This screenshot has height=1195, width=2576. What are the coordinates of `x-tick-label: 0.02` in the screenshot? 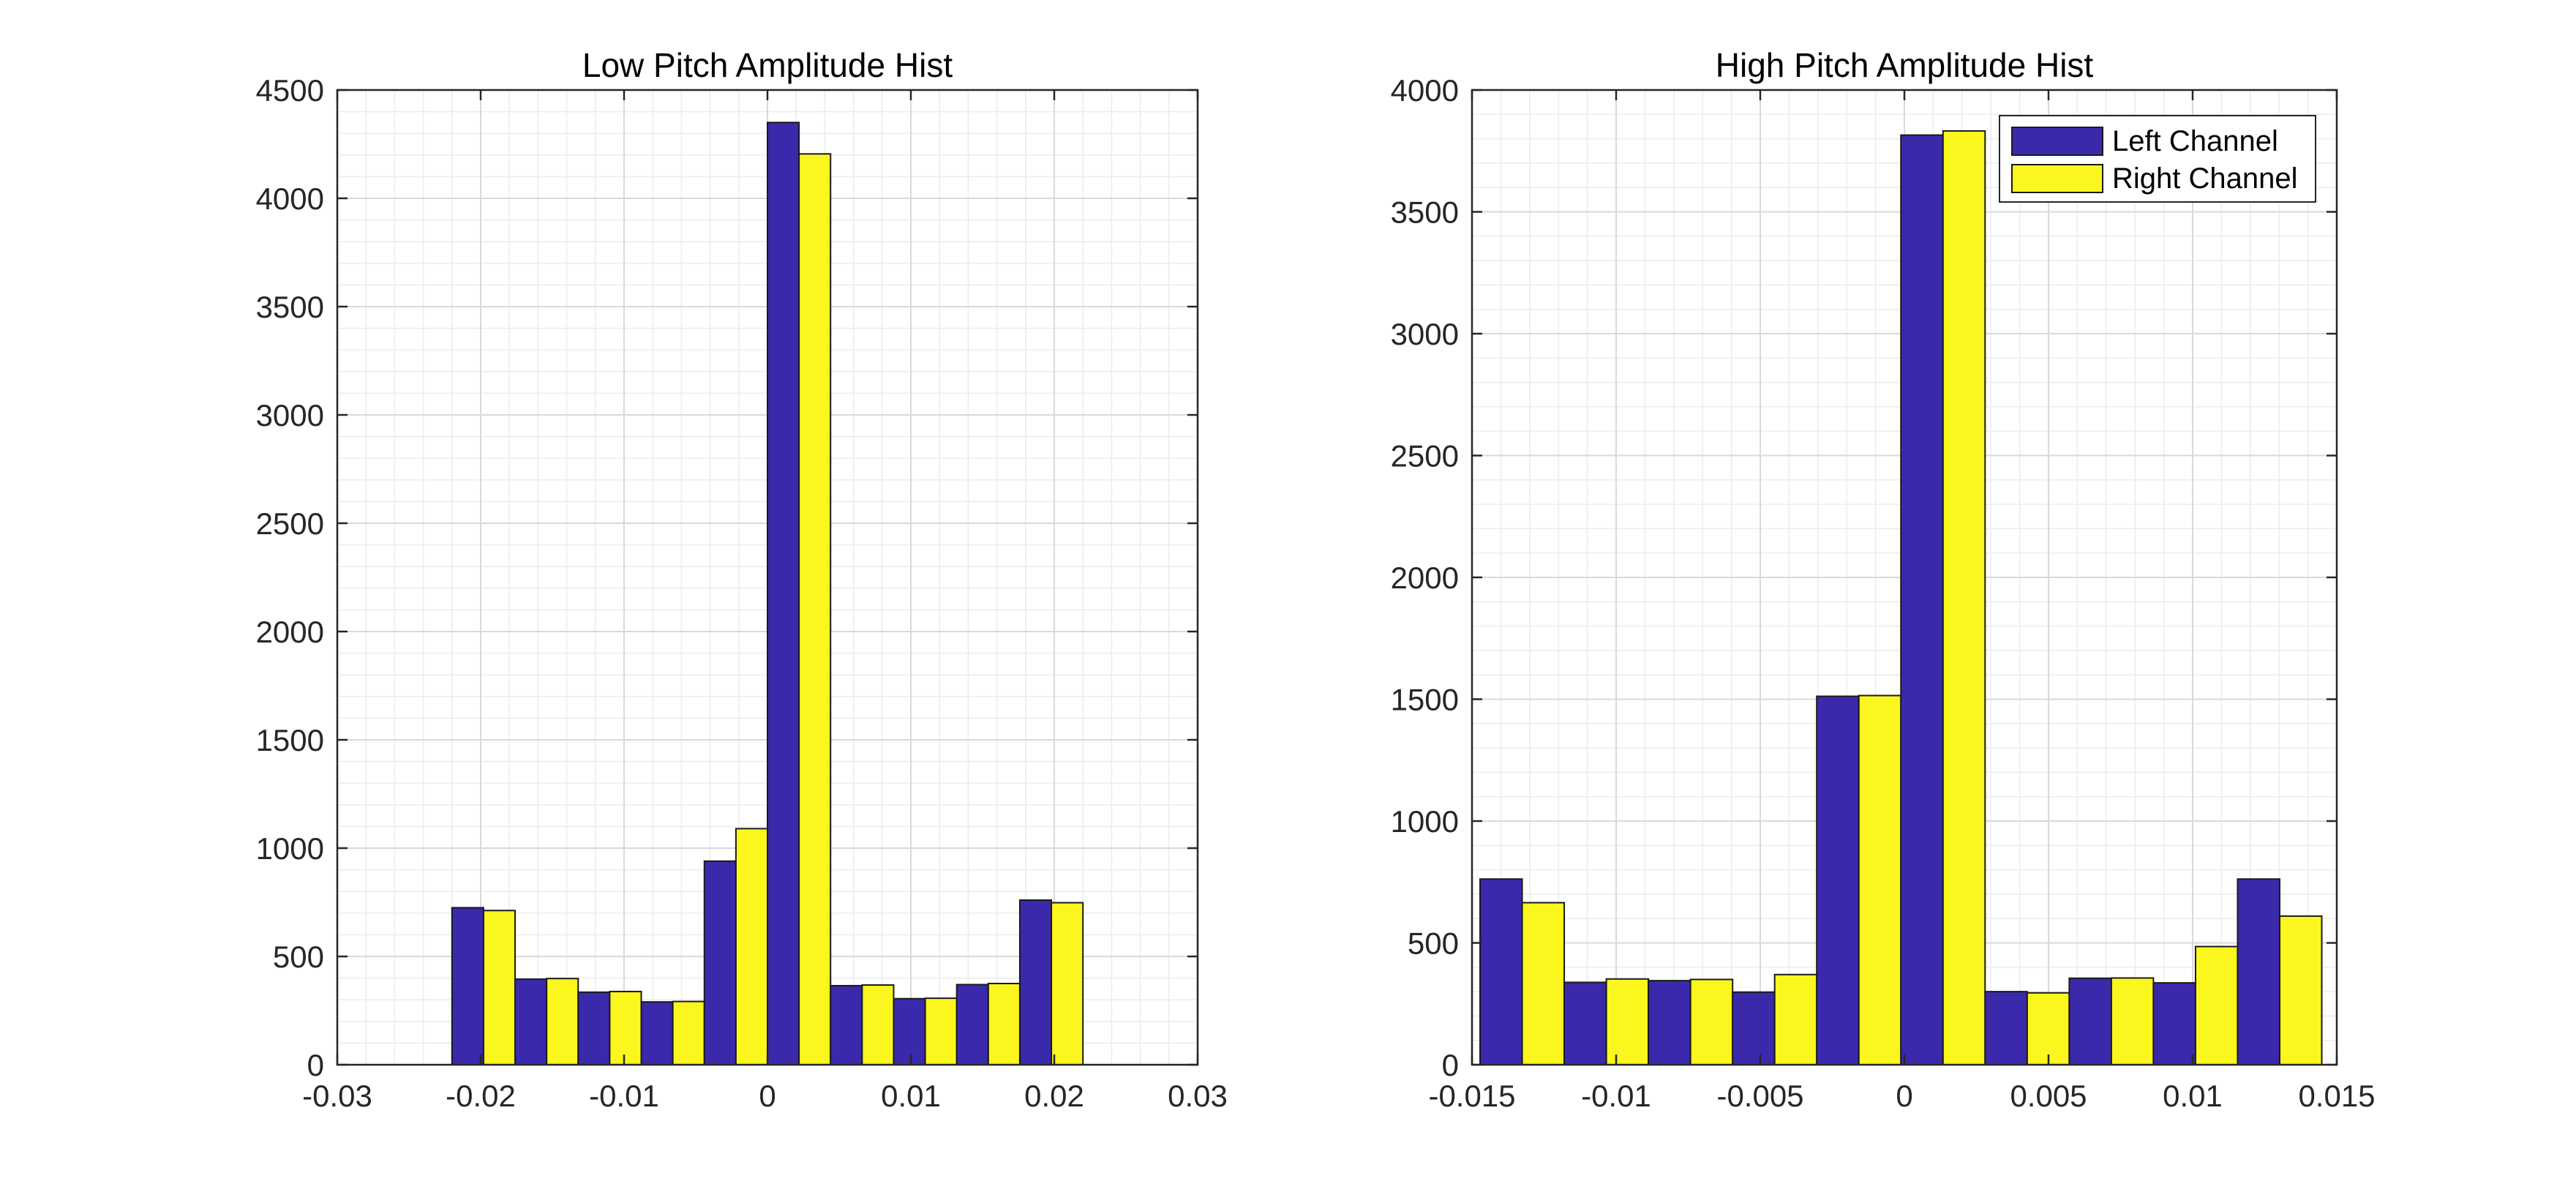 It's located at (1054, 1096).